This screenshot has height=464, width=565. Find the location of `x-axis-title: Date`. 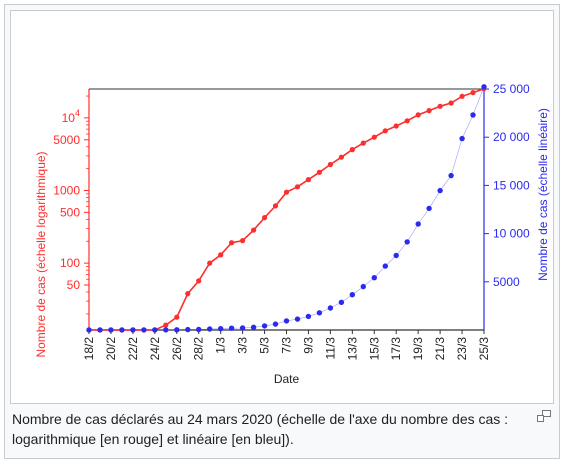

x-axis-title: Date is located at coordinates (287, 379).